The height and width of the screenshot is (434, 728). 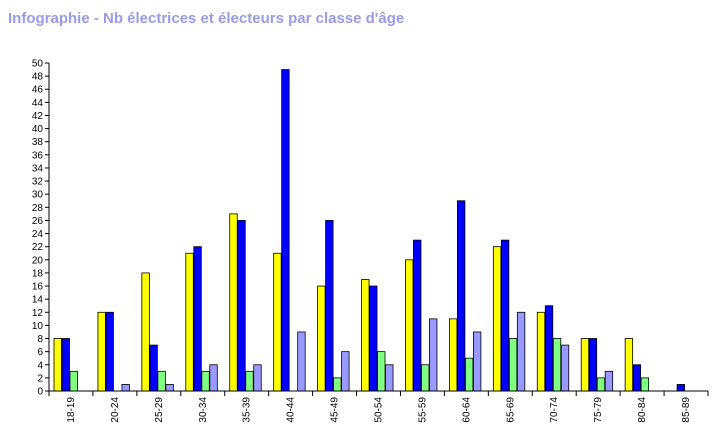 What do you see at coordinates (645, 384) in the screenshot?
I see `bar-80-84-s3` at bounding box center [645, 384].